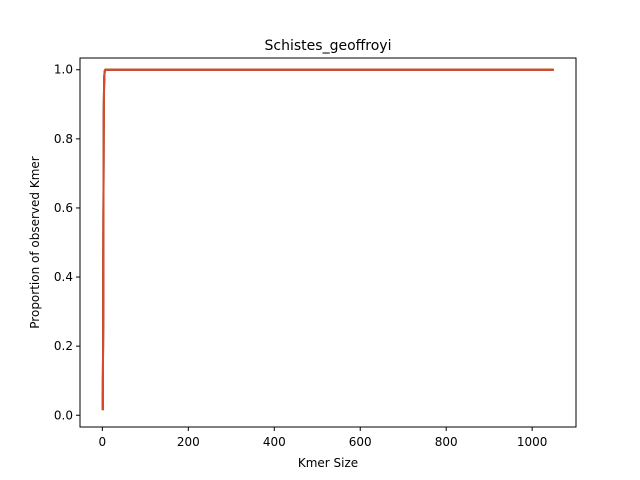 The image size is (640, 480). Describe the element at coordinates (63, 277) in the screenshot. I see `y-tick-label: 0.4` at that location.